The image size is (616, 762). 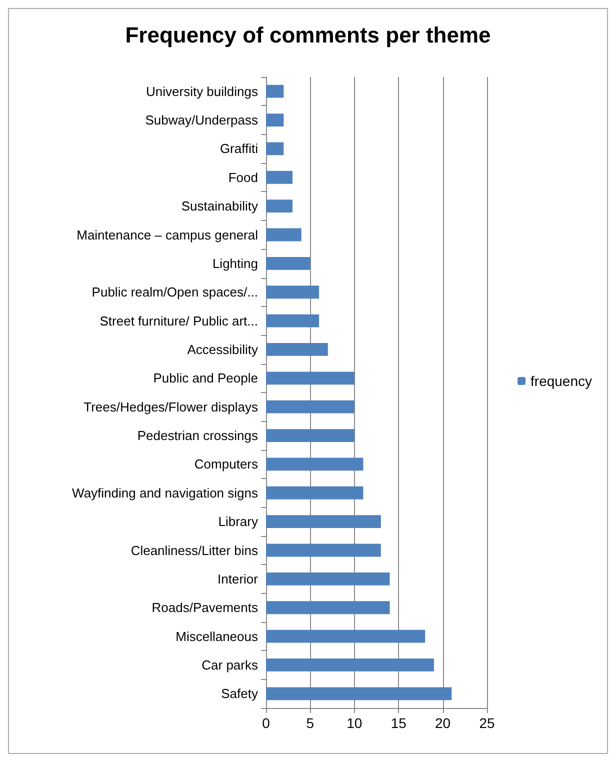 What do you see at coordinates (205, 378) in the screenshot?
I see `y-tick-label: Public and People` at bounding box center [205, 378].